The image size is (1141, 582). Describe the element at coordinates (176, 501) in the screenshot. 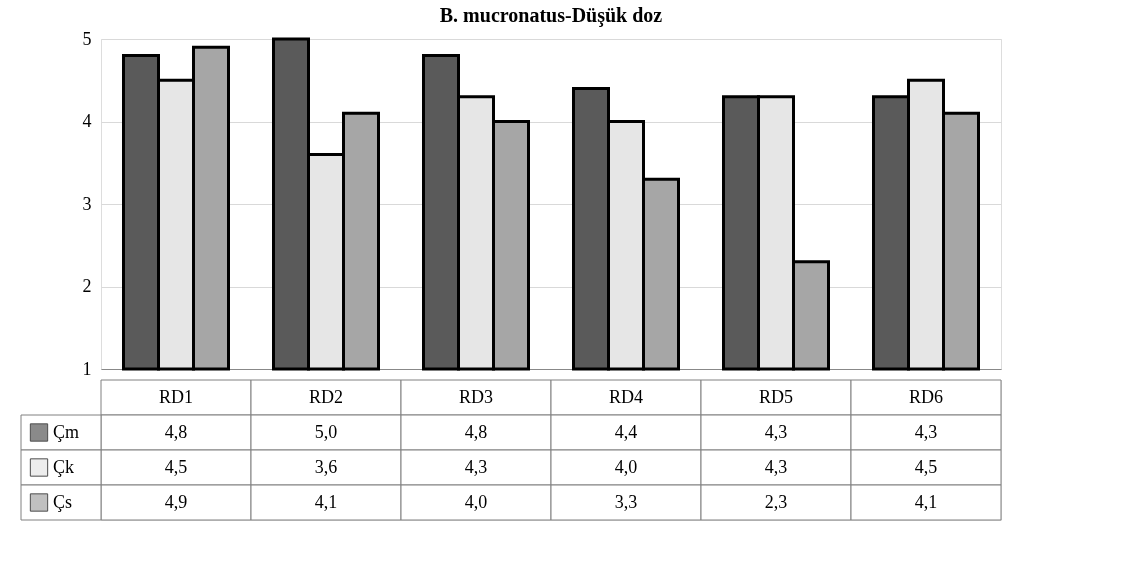

I see `data-label: 4,9` at that location.